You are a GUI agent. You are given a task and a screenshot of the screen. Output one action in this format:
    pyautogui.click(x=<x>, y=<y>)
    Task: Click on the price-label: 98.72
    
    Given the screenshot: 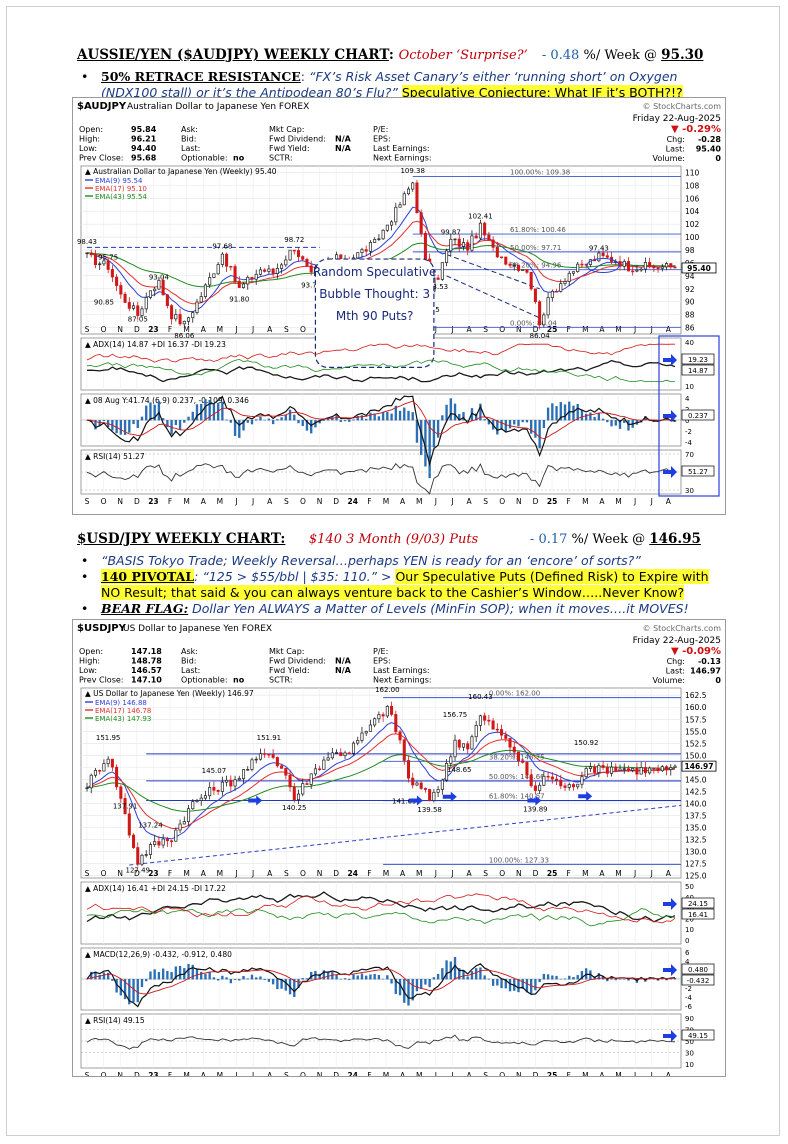 What is the action you would take?
    pyautogui.click(x=294, y=240)
    